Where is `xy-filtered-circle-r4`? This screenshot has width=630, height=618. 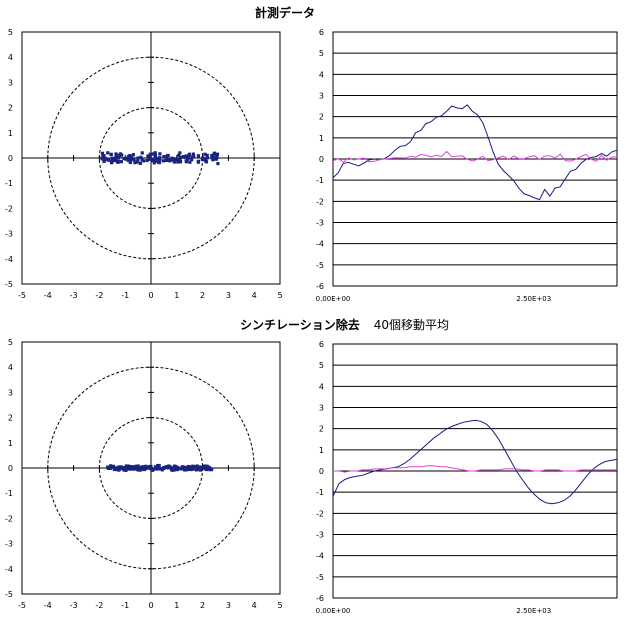 xy-filtered-circle-r4 is located at coordinates (151, 468).